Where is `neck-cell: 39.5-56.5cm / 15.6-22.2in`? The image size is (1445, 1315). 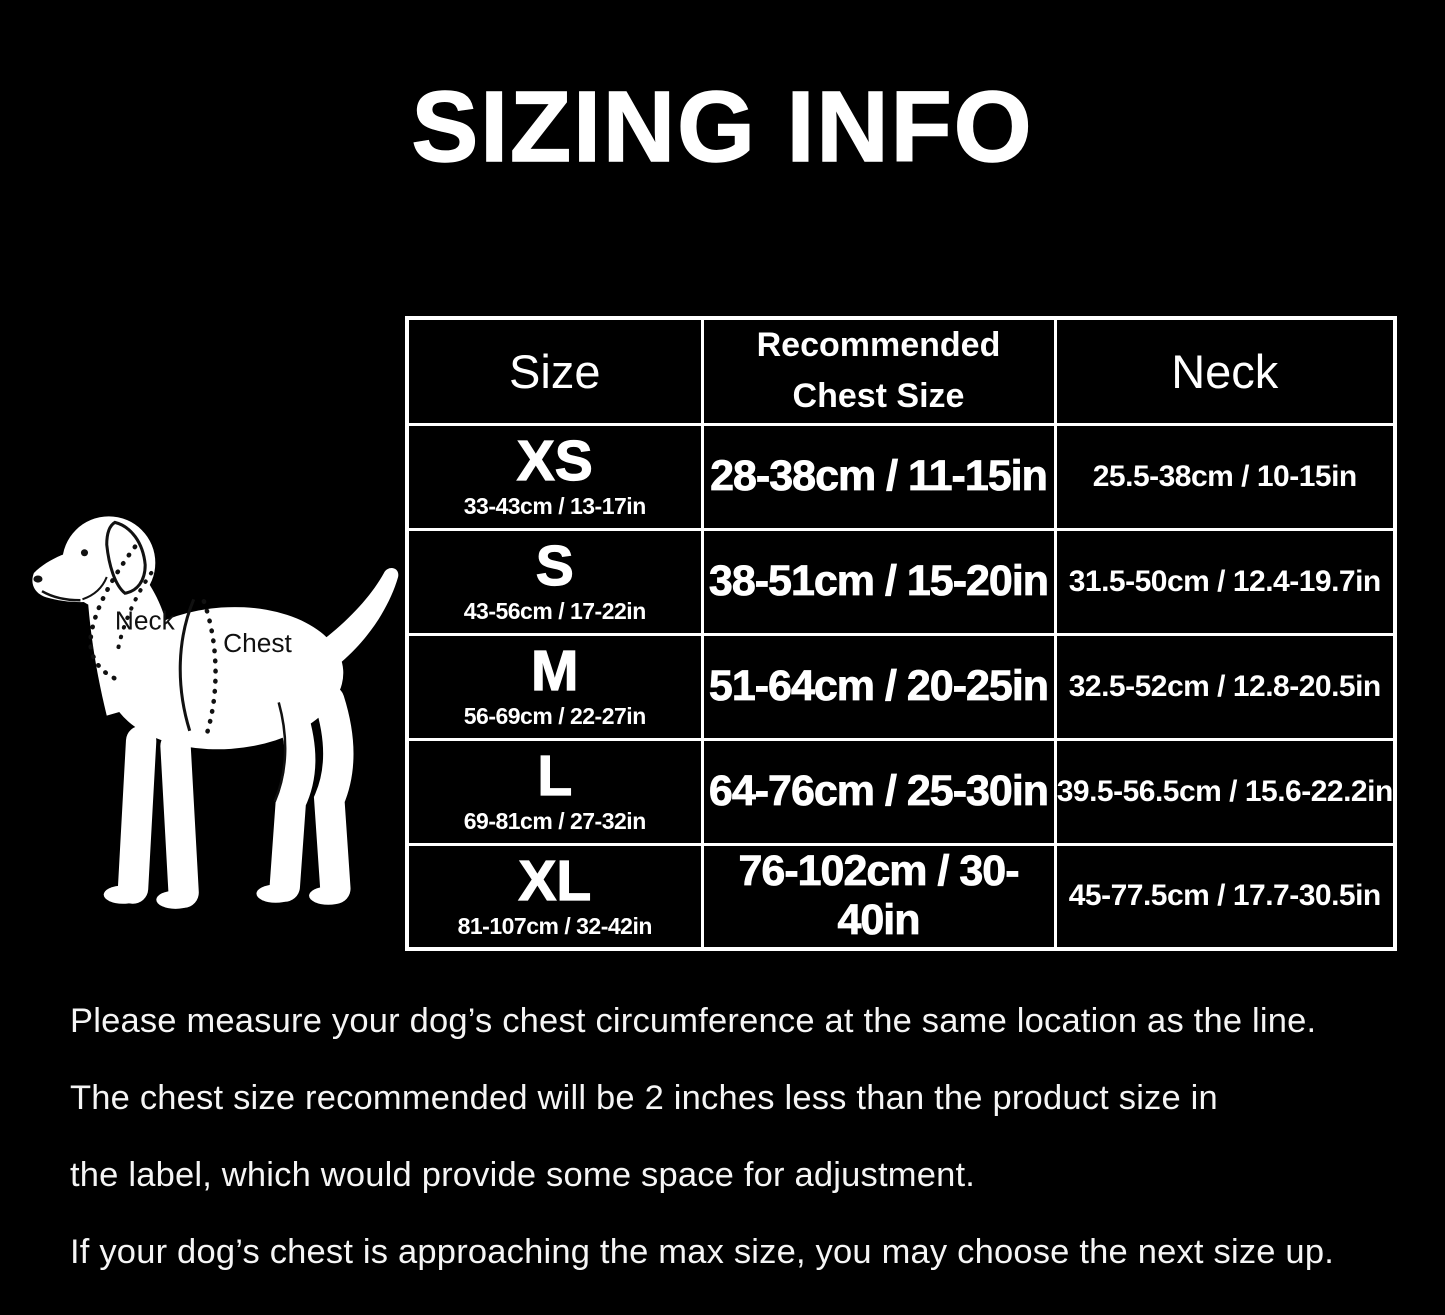 neck-cell: 39.5-56.5cm / 15.6-22.2in is located at coordinates (1225, 791).